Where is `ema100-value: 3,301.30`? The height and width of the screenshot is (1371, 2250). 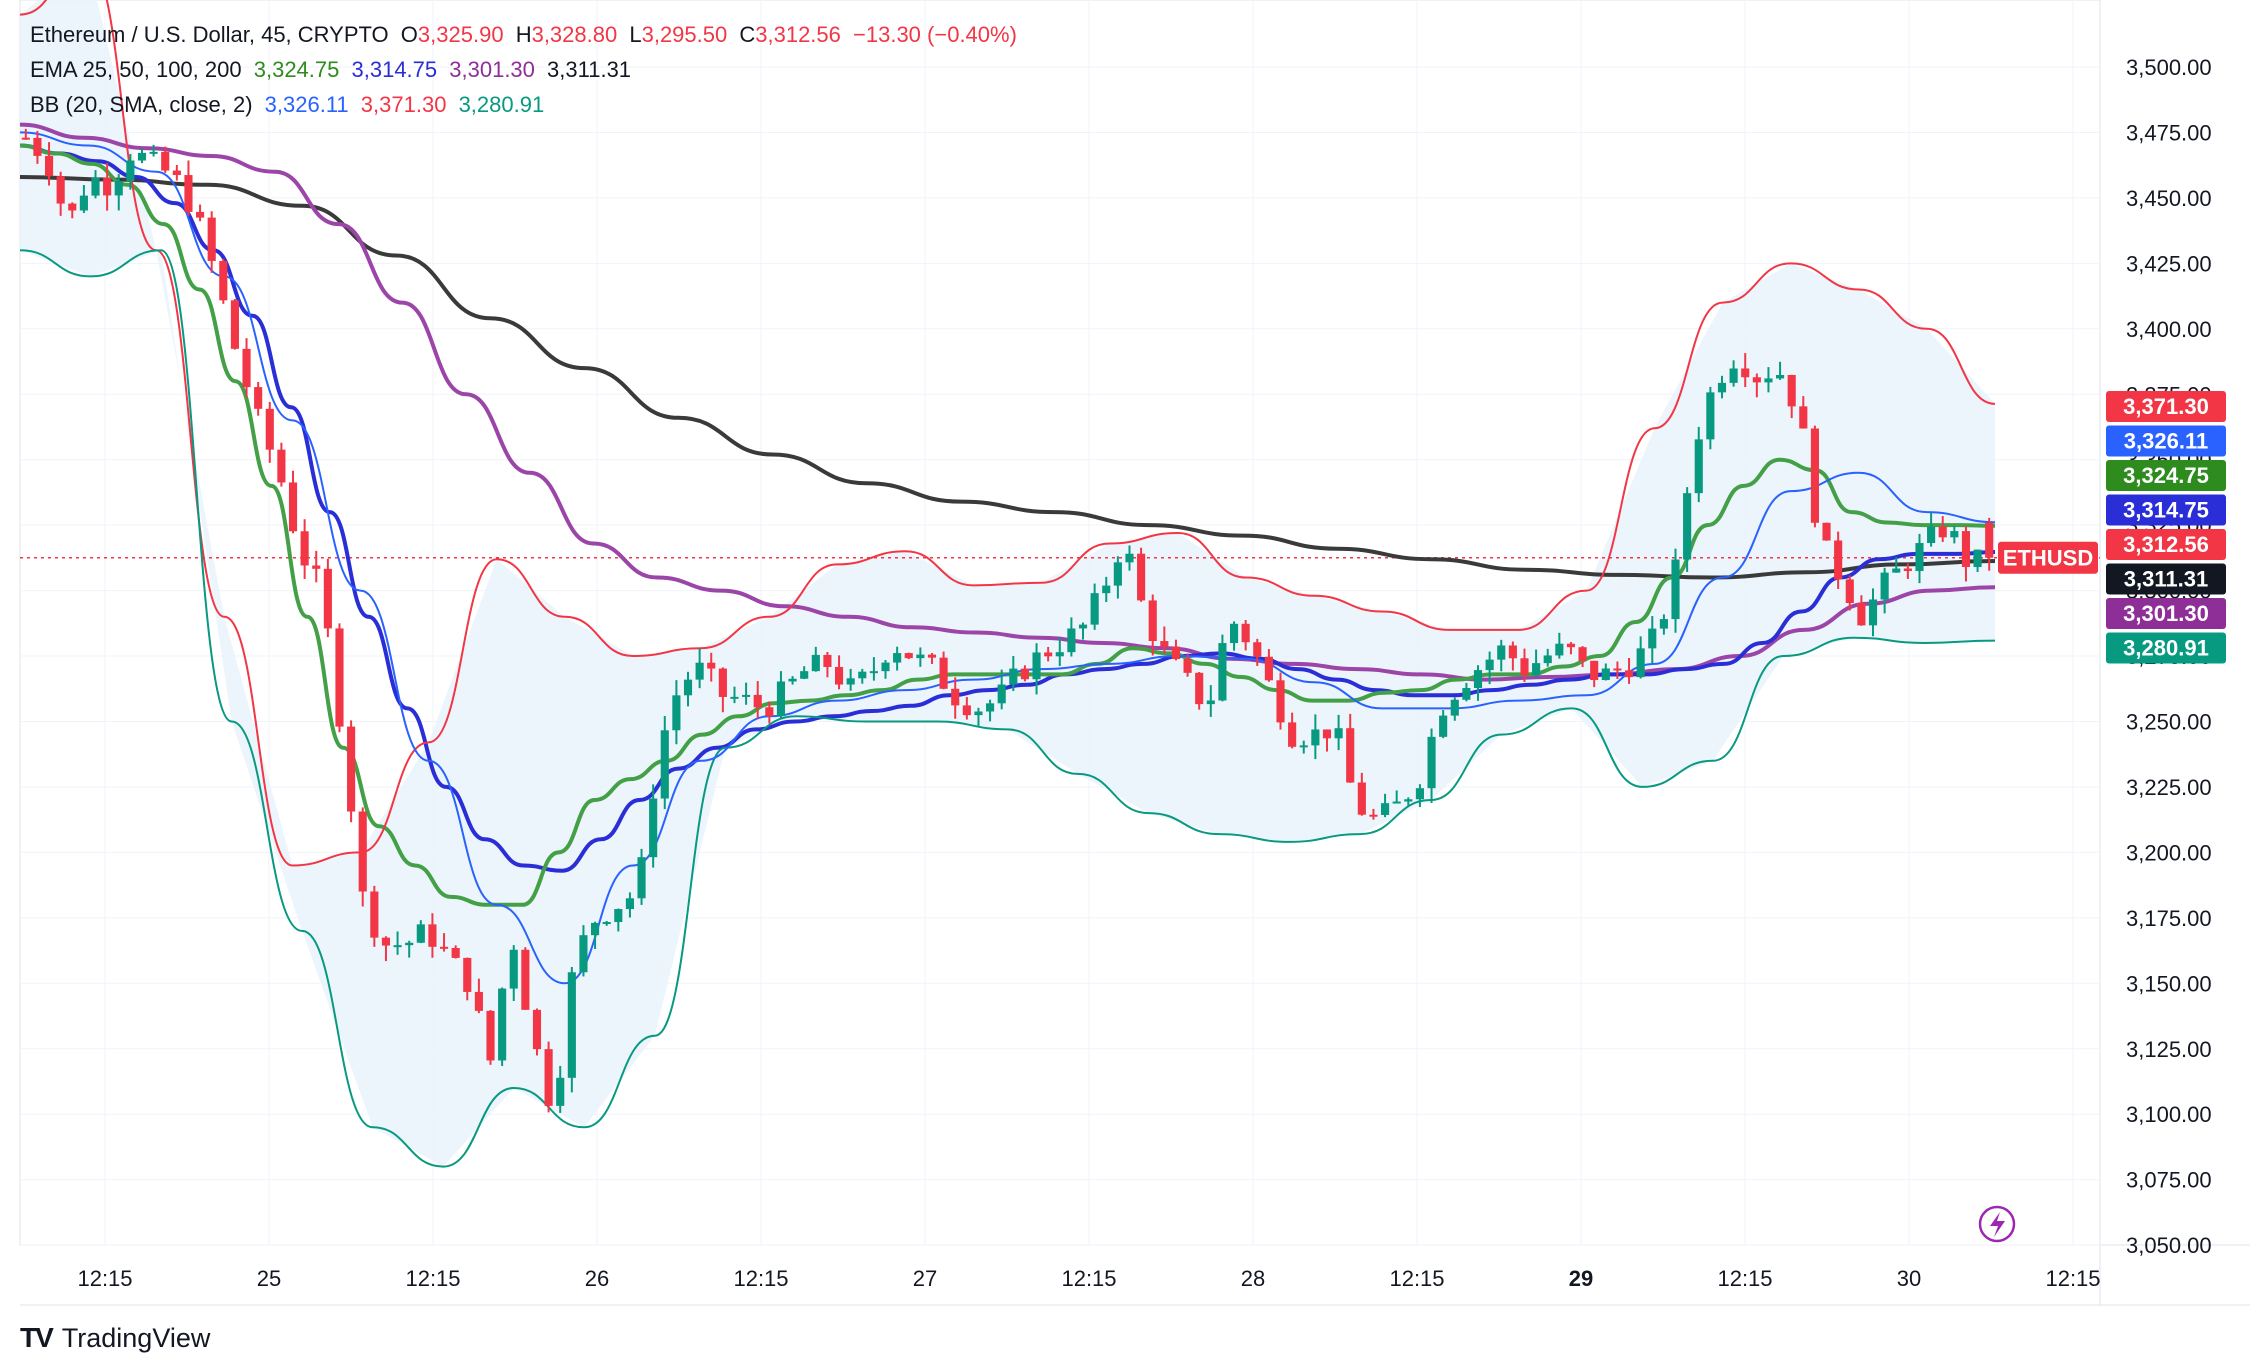
ema100-value: 3,301.30 is located at coordinates (492, 69).